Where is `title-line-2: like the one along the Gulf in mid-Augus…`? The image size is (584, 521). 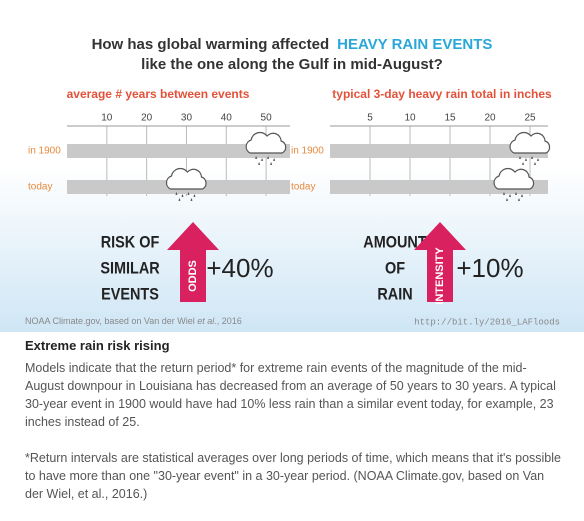 title-line-2: like the one along the Gulf in mid-Augus… is located at coordinates (292, 64).